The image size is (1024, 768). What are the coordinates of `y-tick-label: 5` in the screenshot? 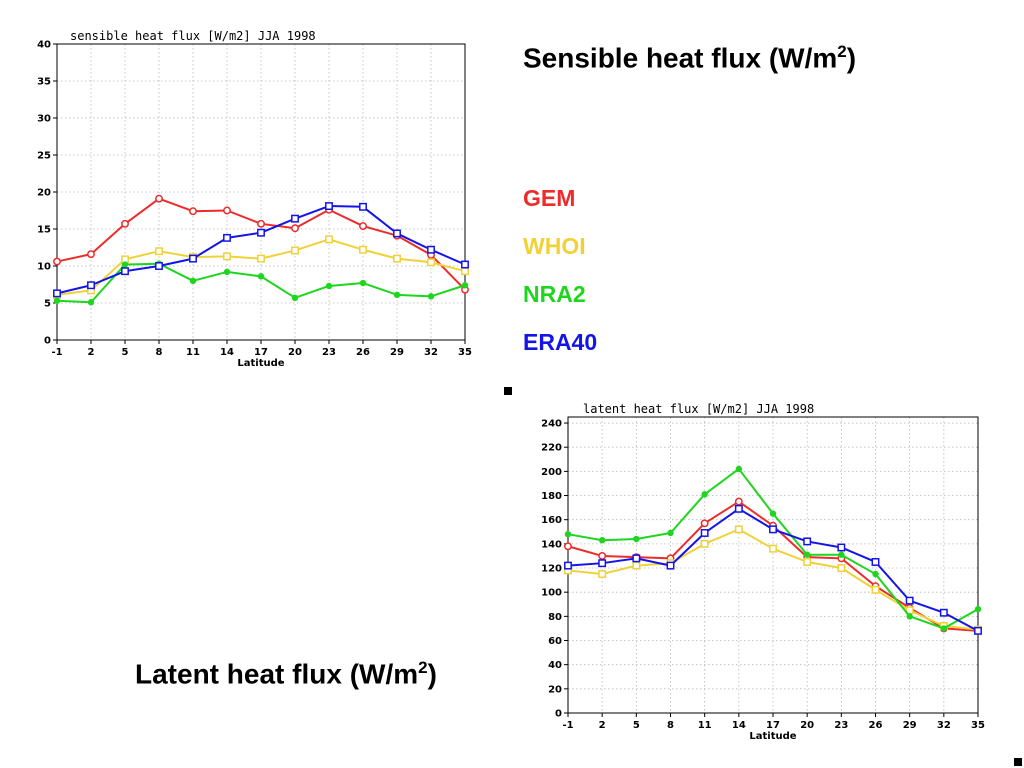 It's located at (47, 304).